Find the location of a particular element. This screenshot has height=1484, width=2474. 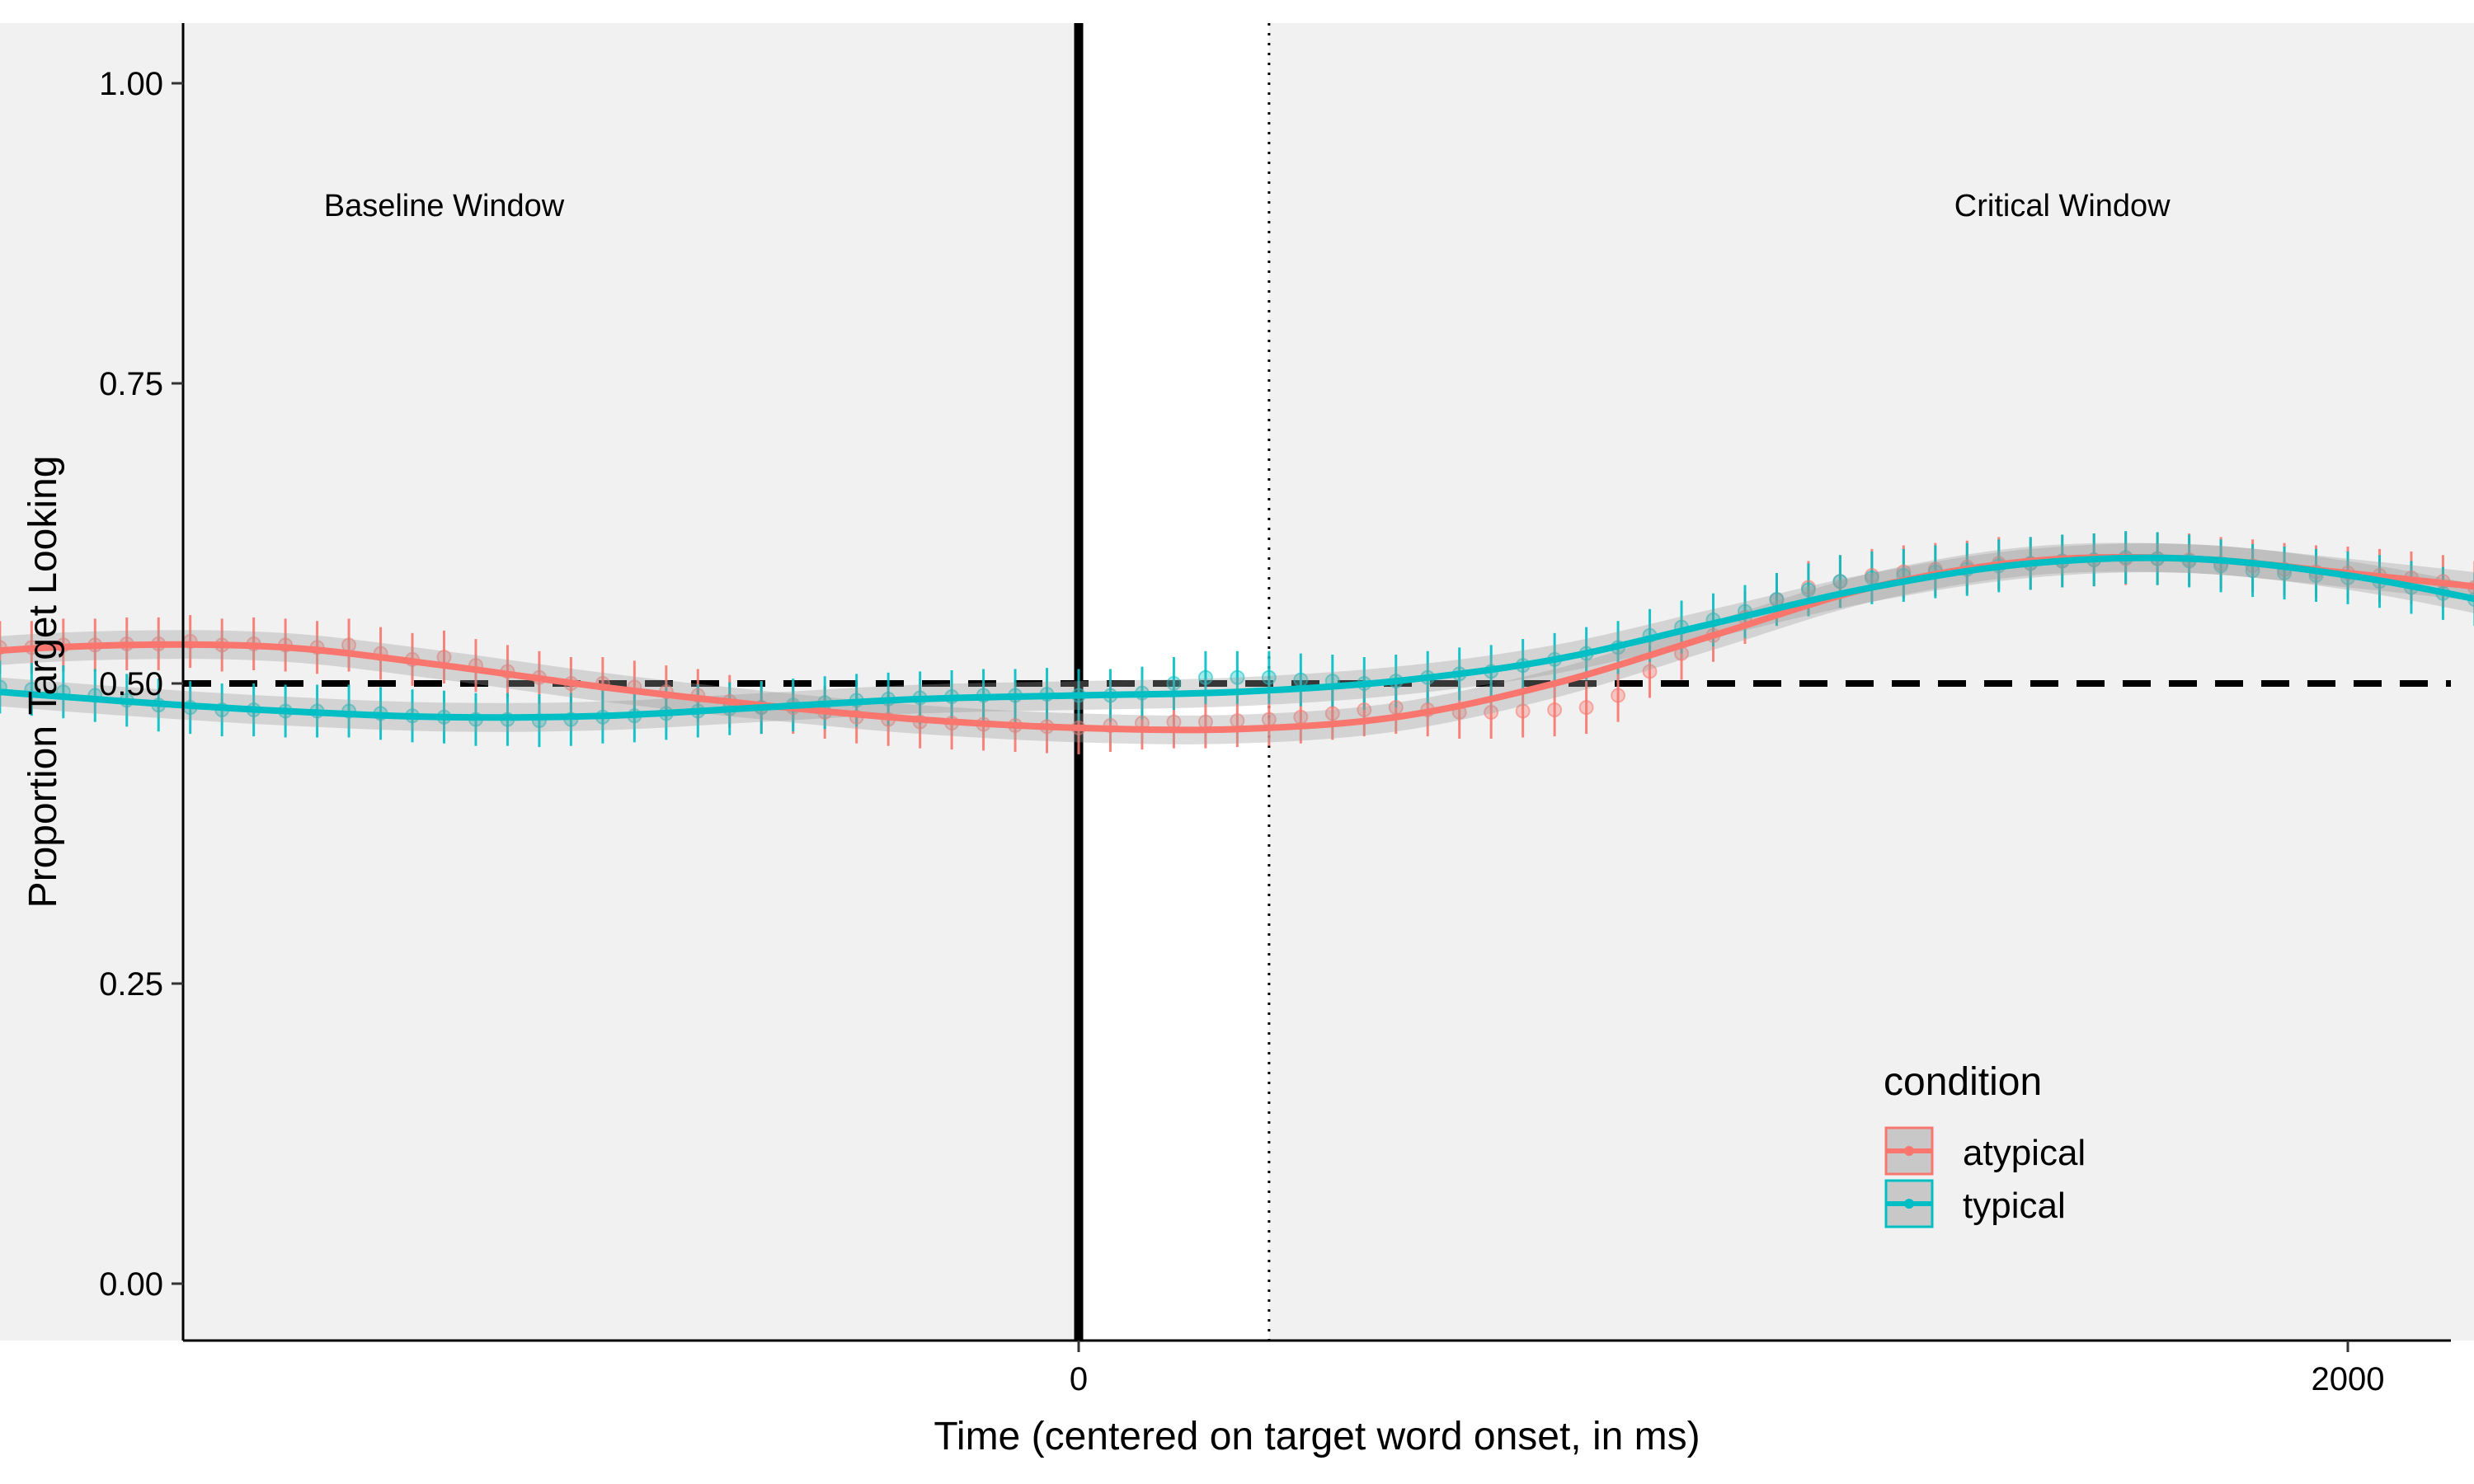

x-tick-label: 0 is located at coordinates (1079, 1379).